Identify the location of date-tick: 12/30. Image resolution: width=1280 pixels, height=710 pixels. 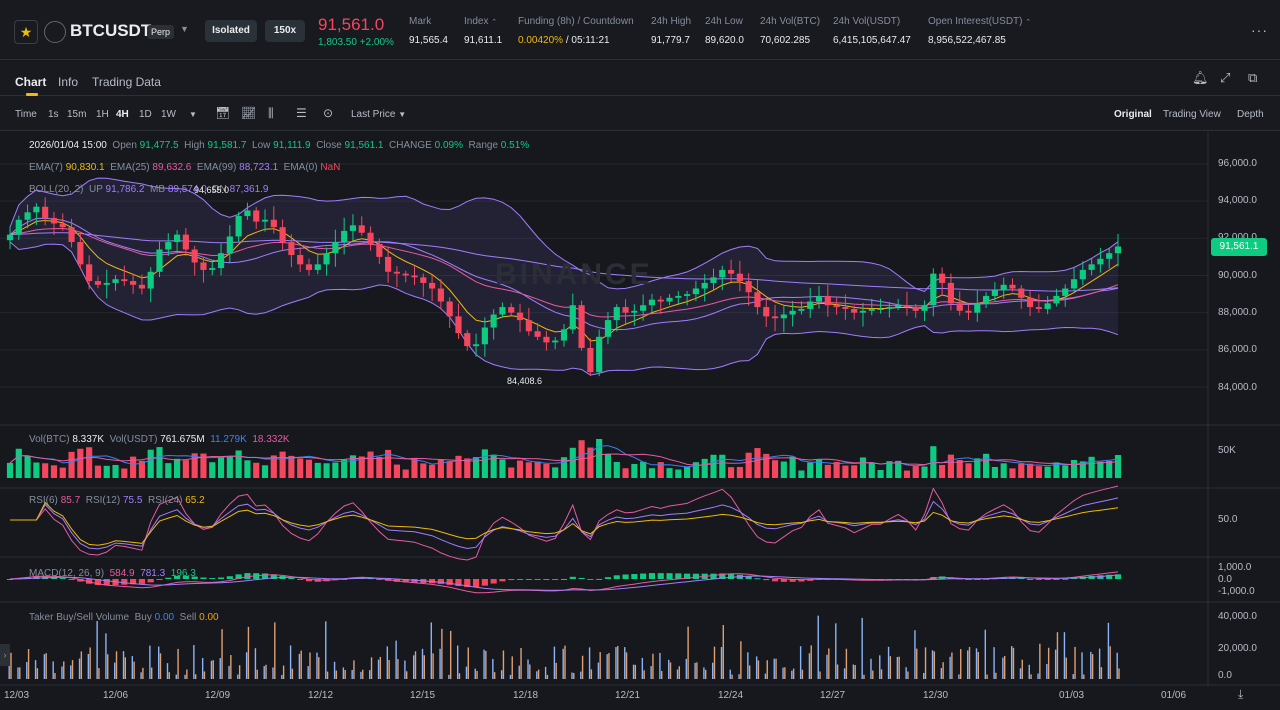
(936, 695).